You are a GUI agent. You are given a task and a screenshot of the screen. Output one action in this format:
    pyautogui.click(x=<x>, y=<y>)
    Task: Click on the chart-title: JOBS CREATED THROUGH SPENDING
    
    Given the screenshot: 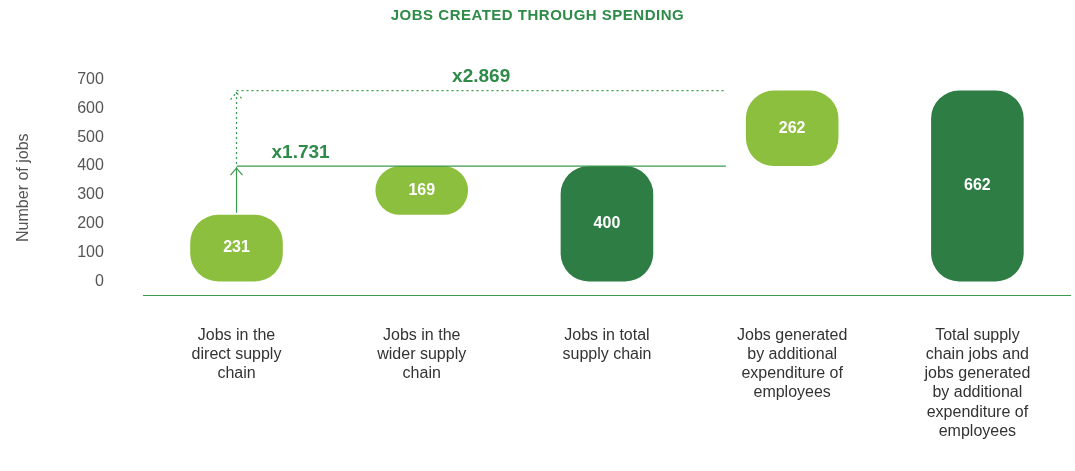 What is the action you would take?
    pyautogui.click(x=537, y=14)
    